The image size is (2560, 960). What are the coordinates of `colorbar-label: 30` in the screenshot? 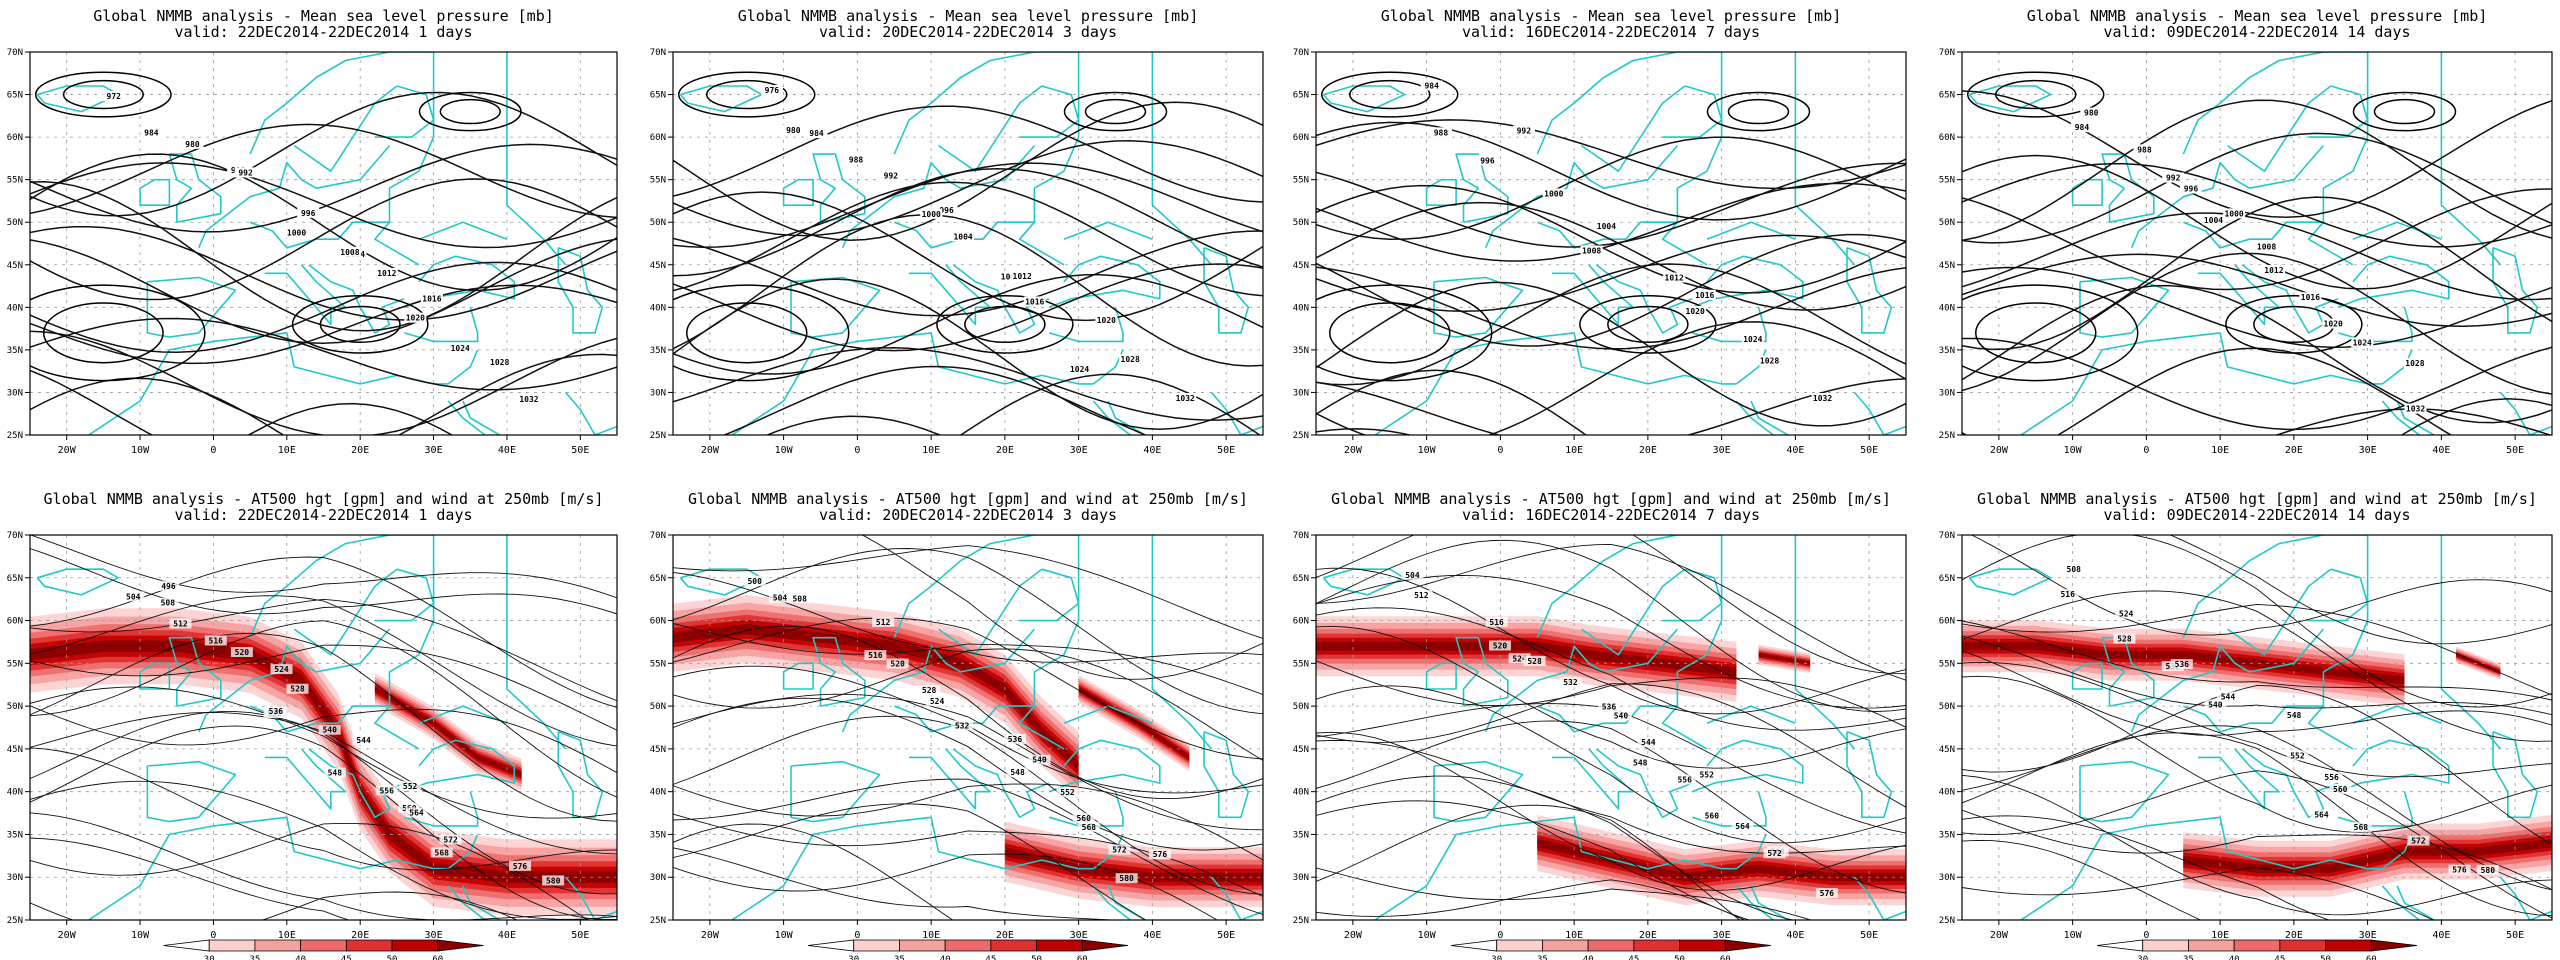 It's located at (2142, 957).